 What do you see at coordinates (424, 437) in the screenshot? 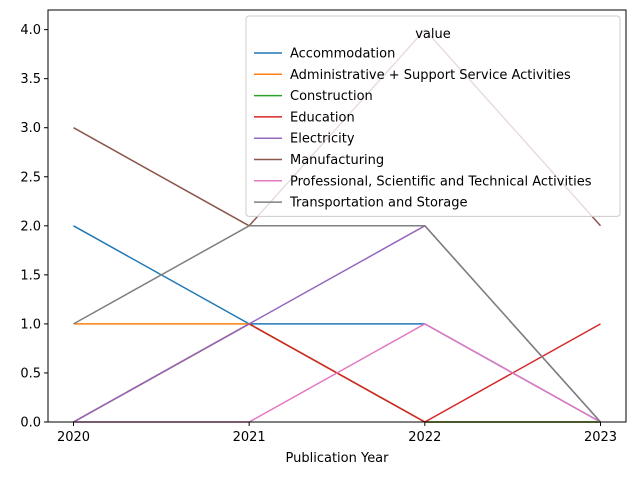
I see `x-tick-label-2: 2022` at bounding box center [424, 437].